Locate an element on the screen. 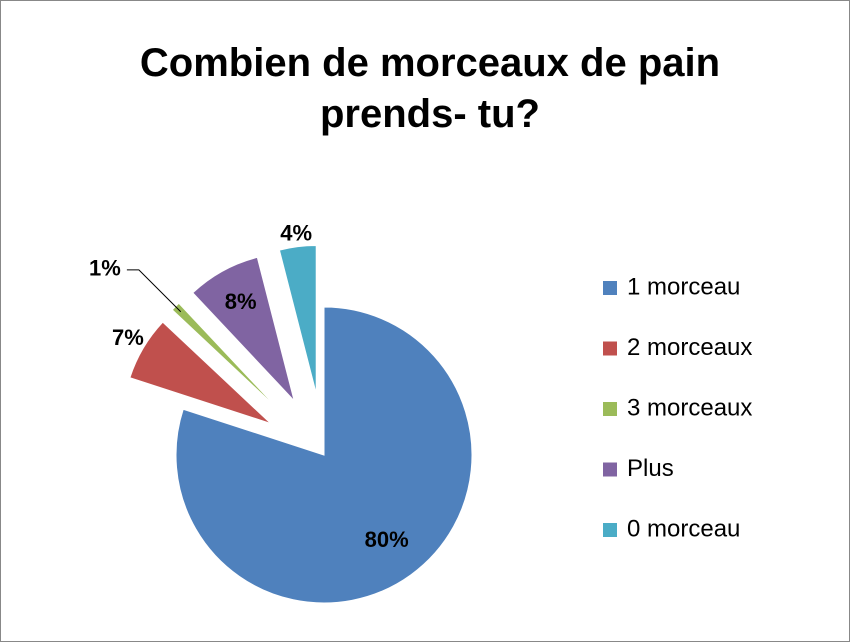  legend-label: 1 morceau is located at coordinates (683, 286).